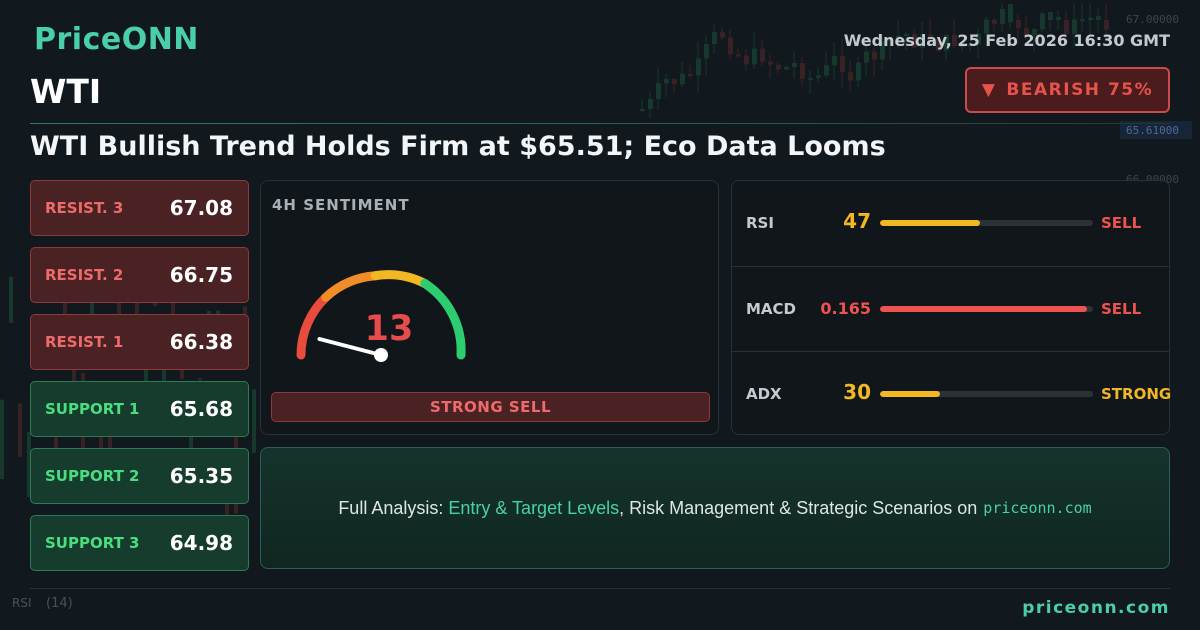 Image resolution: width=1200 pixels, height=630 pixels. I want to click on level-support-3: SUPPORT 3 64.98, so click(139, 543).